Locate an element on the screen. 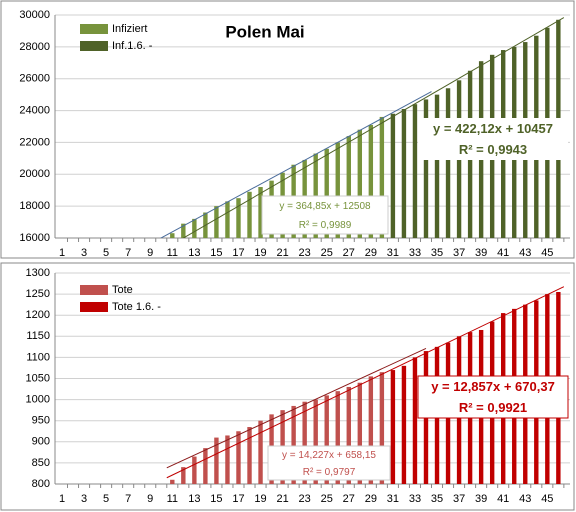  y-tick-label: 800 is located at coordinates (41, 484).